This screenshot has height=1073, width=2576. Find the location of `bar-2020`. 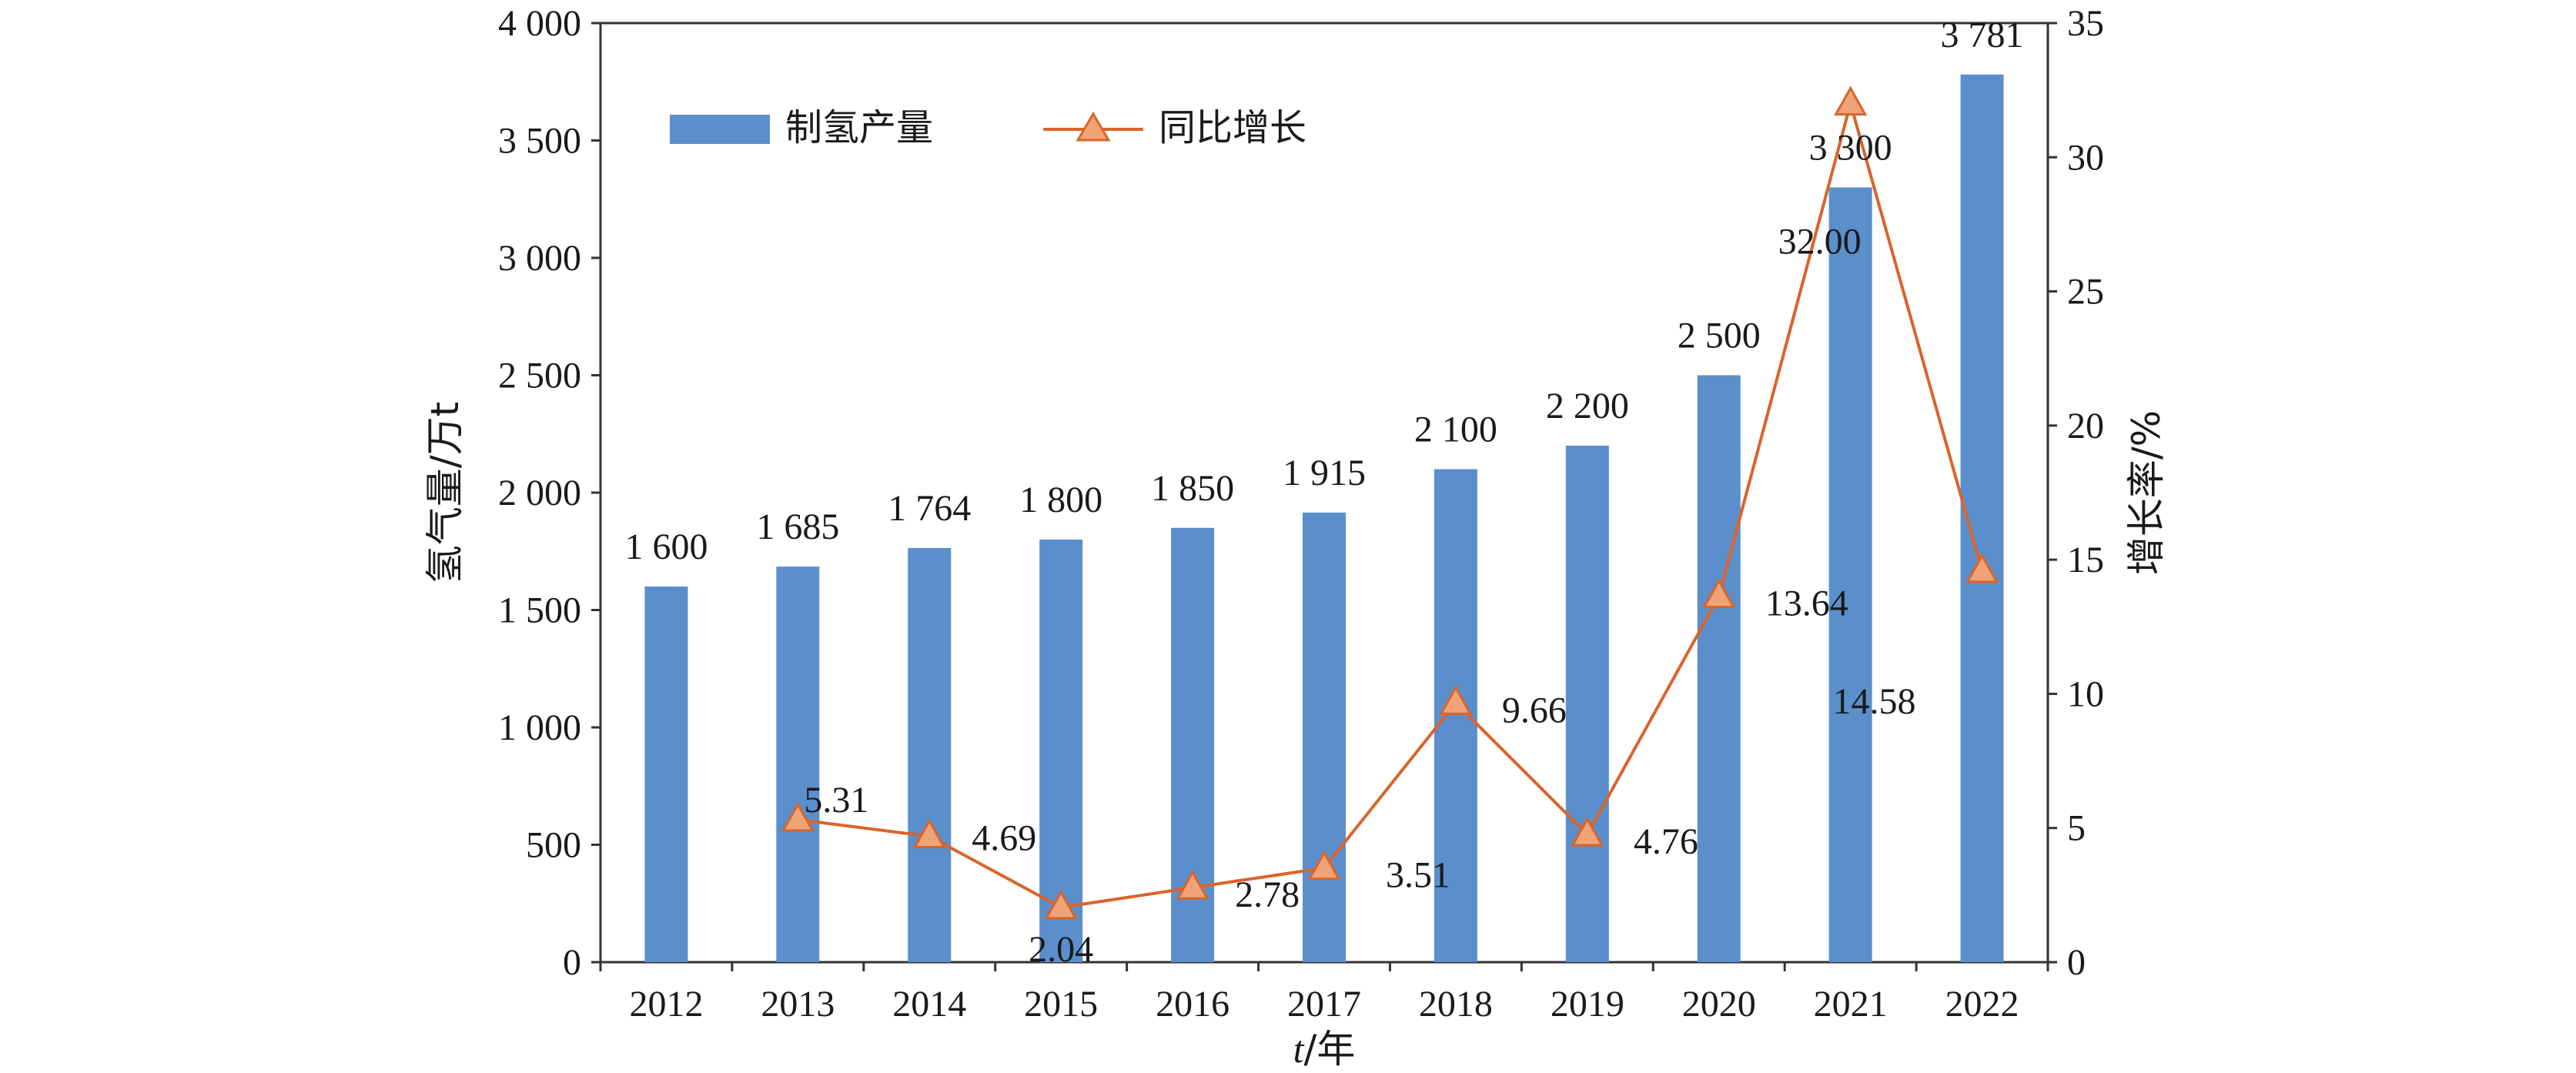

bar-2020 is located at coordinates (1719, 669).